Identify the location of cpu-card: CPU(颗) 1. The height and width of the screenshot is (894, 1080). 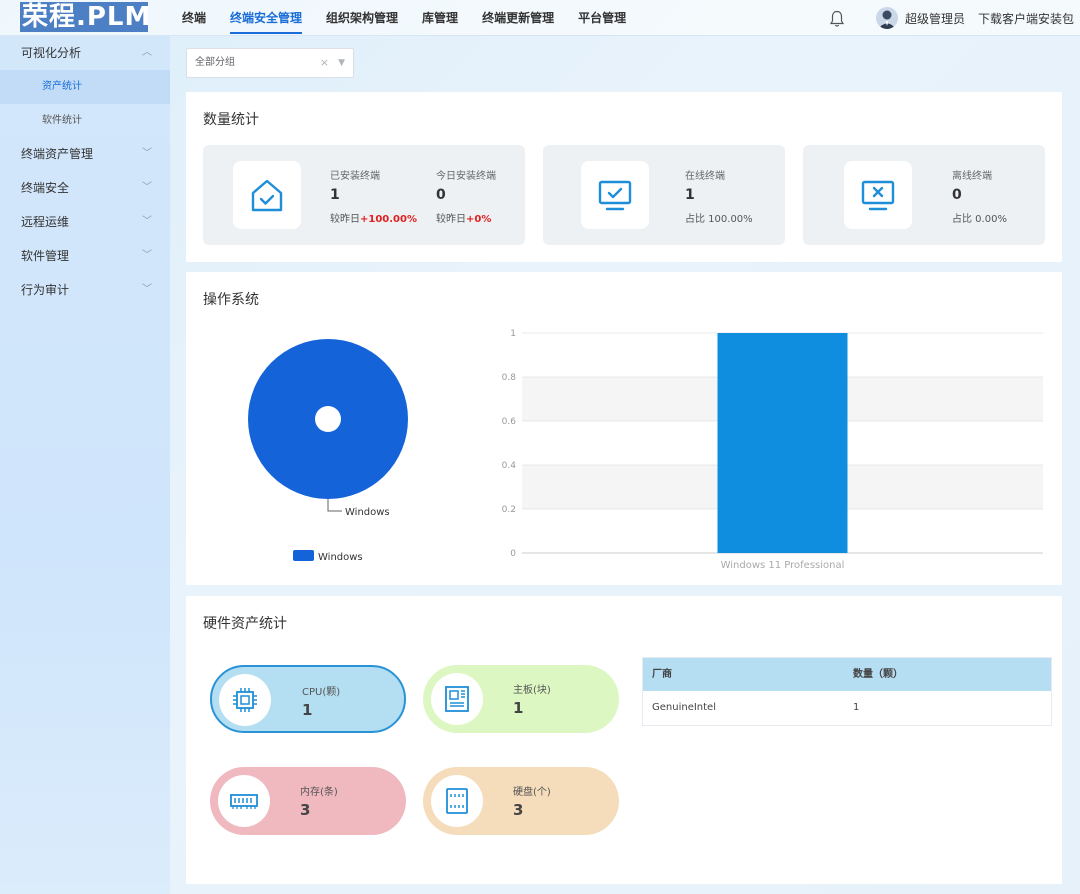
(308, 699).